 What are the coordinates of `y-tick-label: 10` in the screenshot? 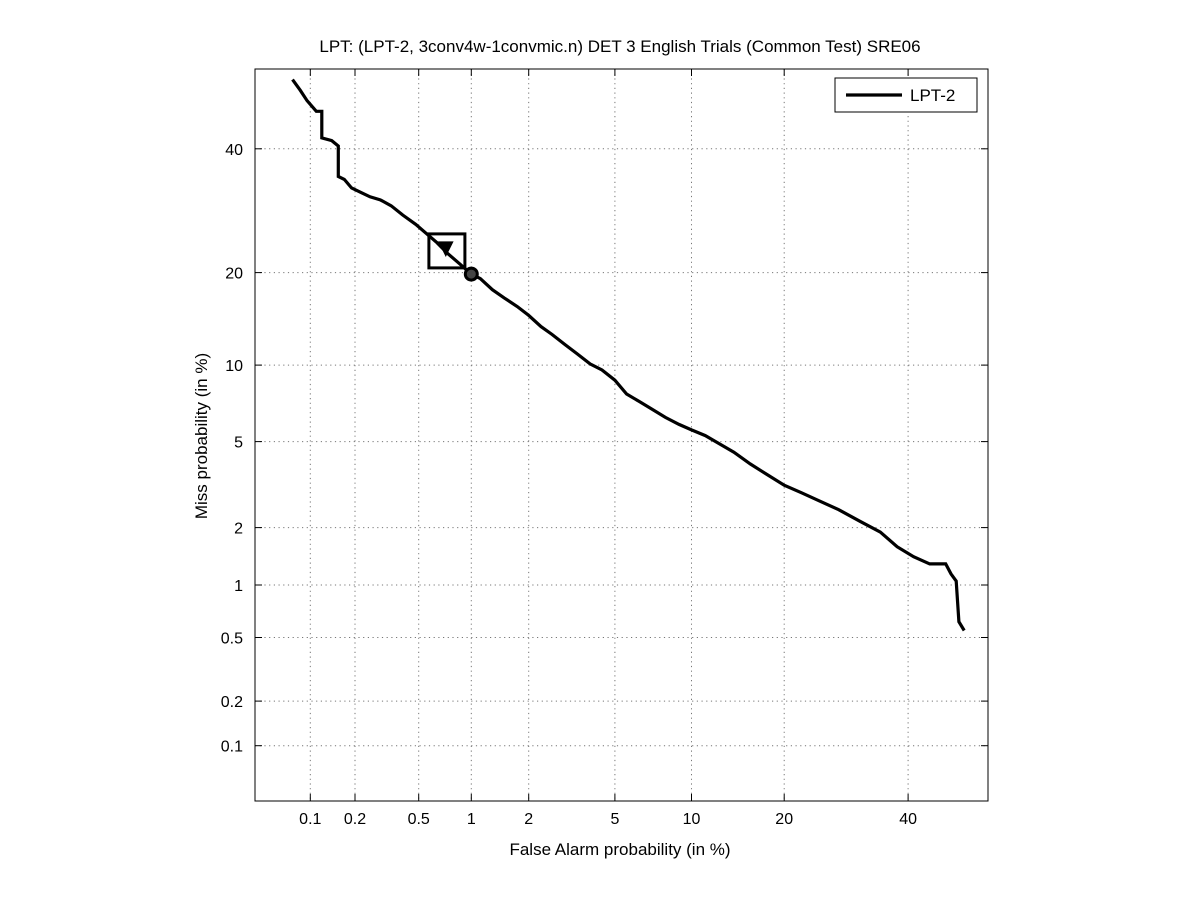 It's located at (234, 366).